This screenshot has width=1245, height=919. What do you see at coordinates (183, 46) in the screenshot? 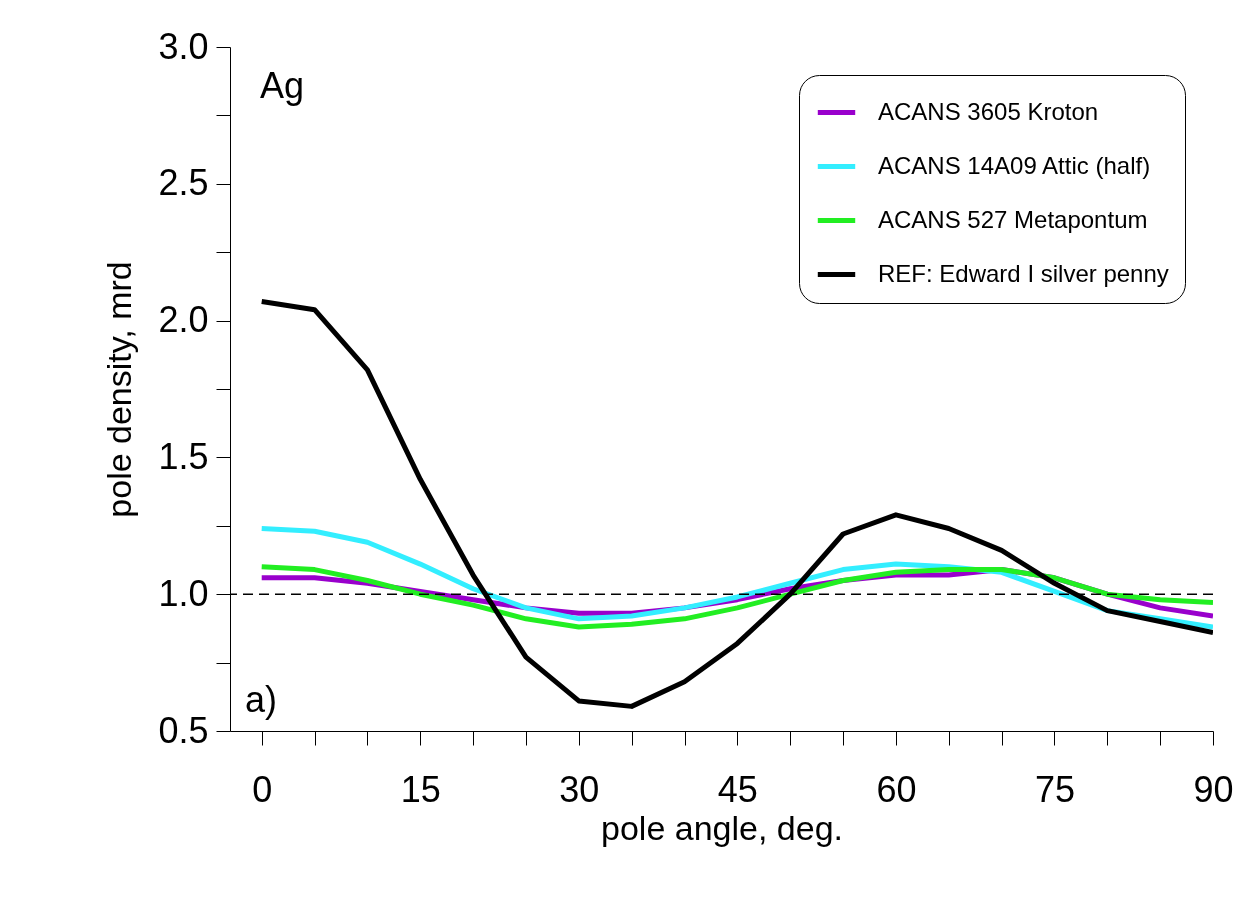
I see `y-tick-label: 3.0` at bounding box center [183, 46].